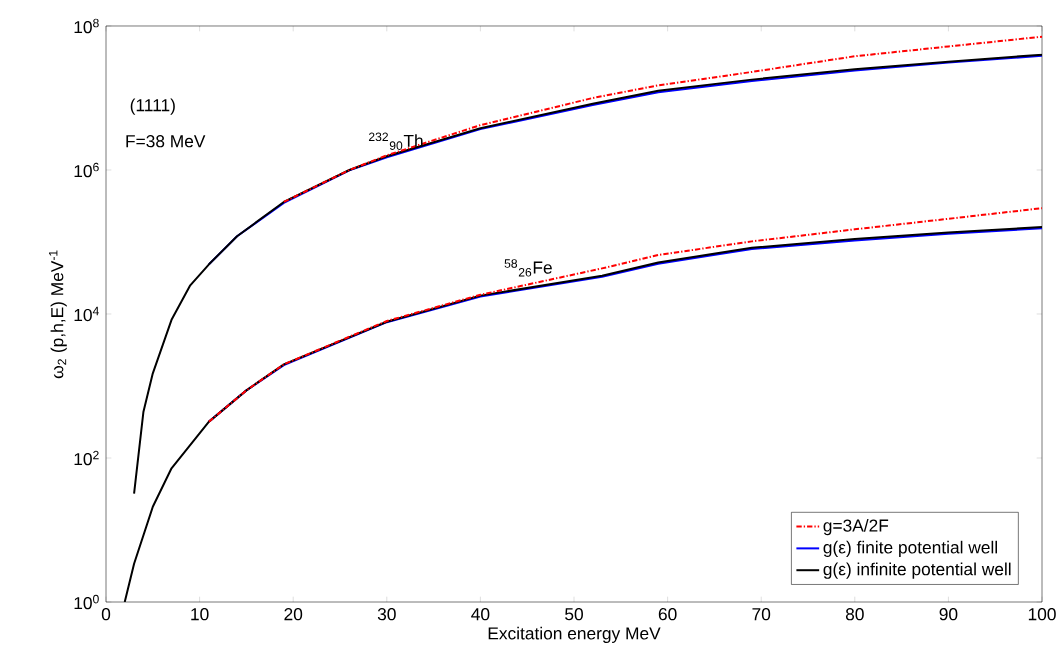 The width and height of the screenshot is (1059, 661). I want to click on y-axis-title: ω$_{2}$ (p,h,E) MeV$^{-1}$, so click(58, 314).